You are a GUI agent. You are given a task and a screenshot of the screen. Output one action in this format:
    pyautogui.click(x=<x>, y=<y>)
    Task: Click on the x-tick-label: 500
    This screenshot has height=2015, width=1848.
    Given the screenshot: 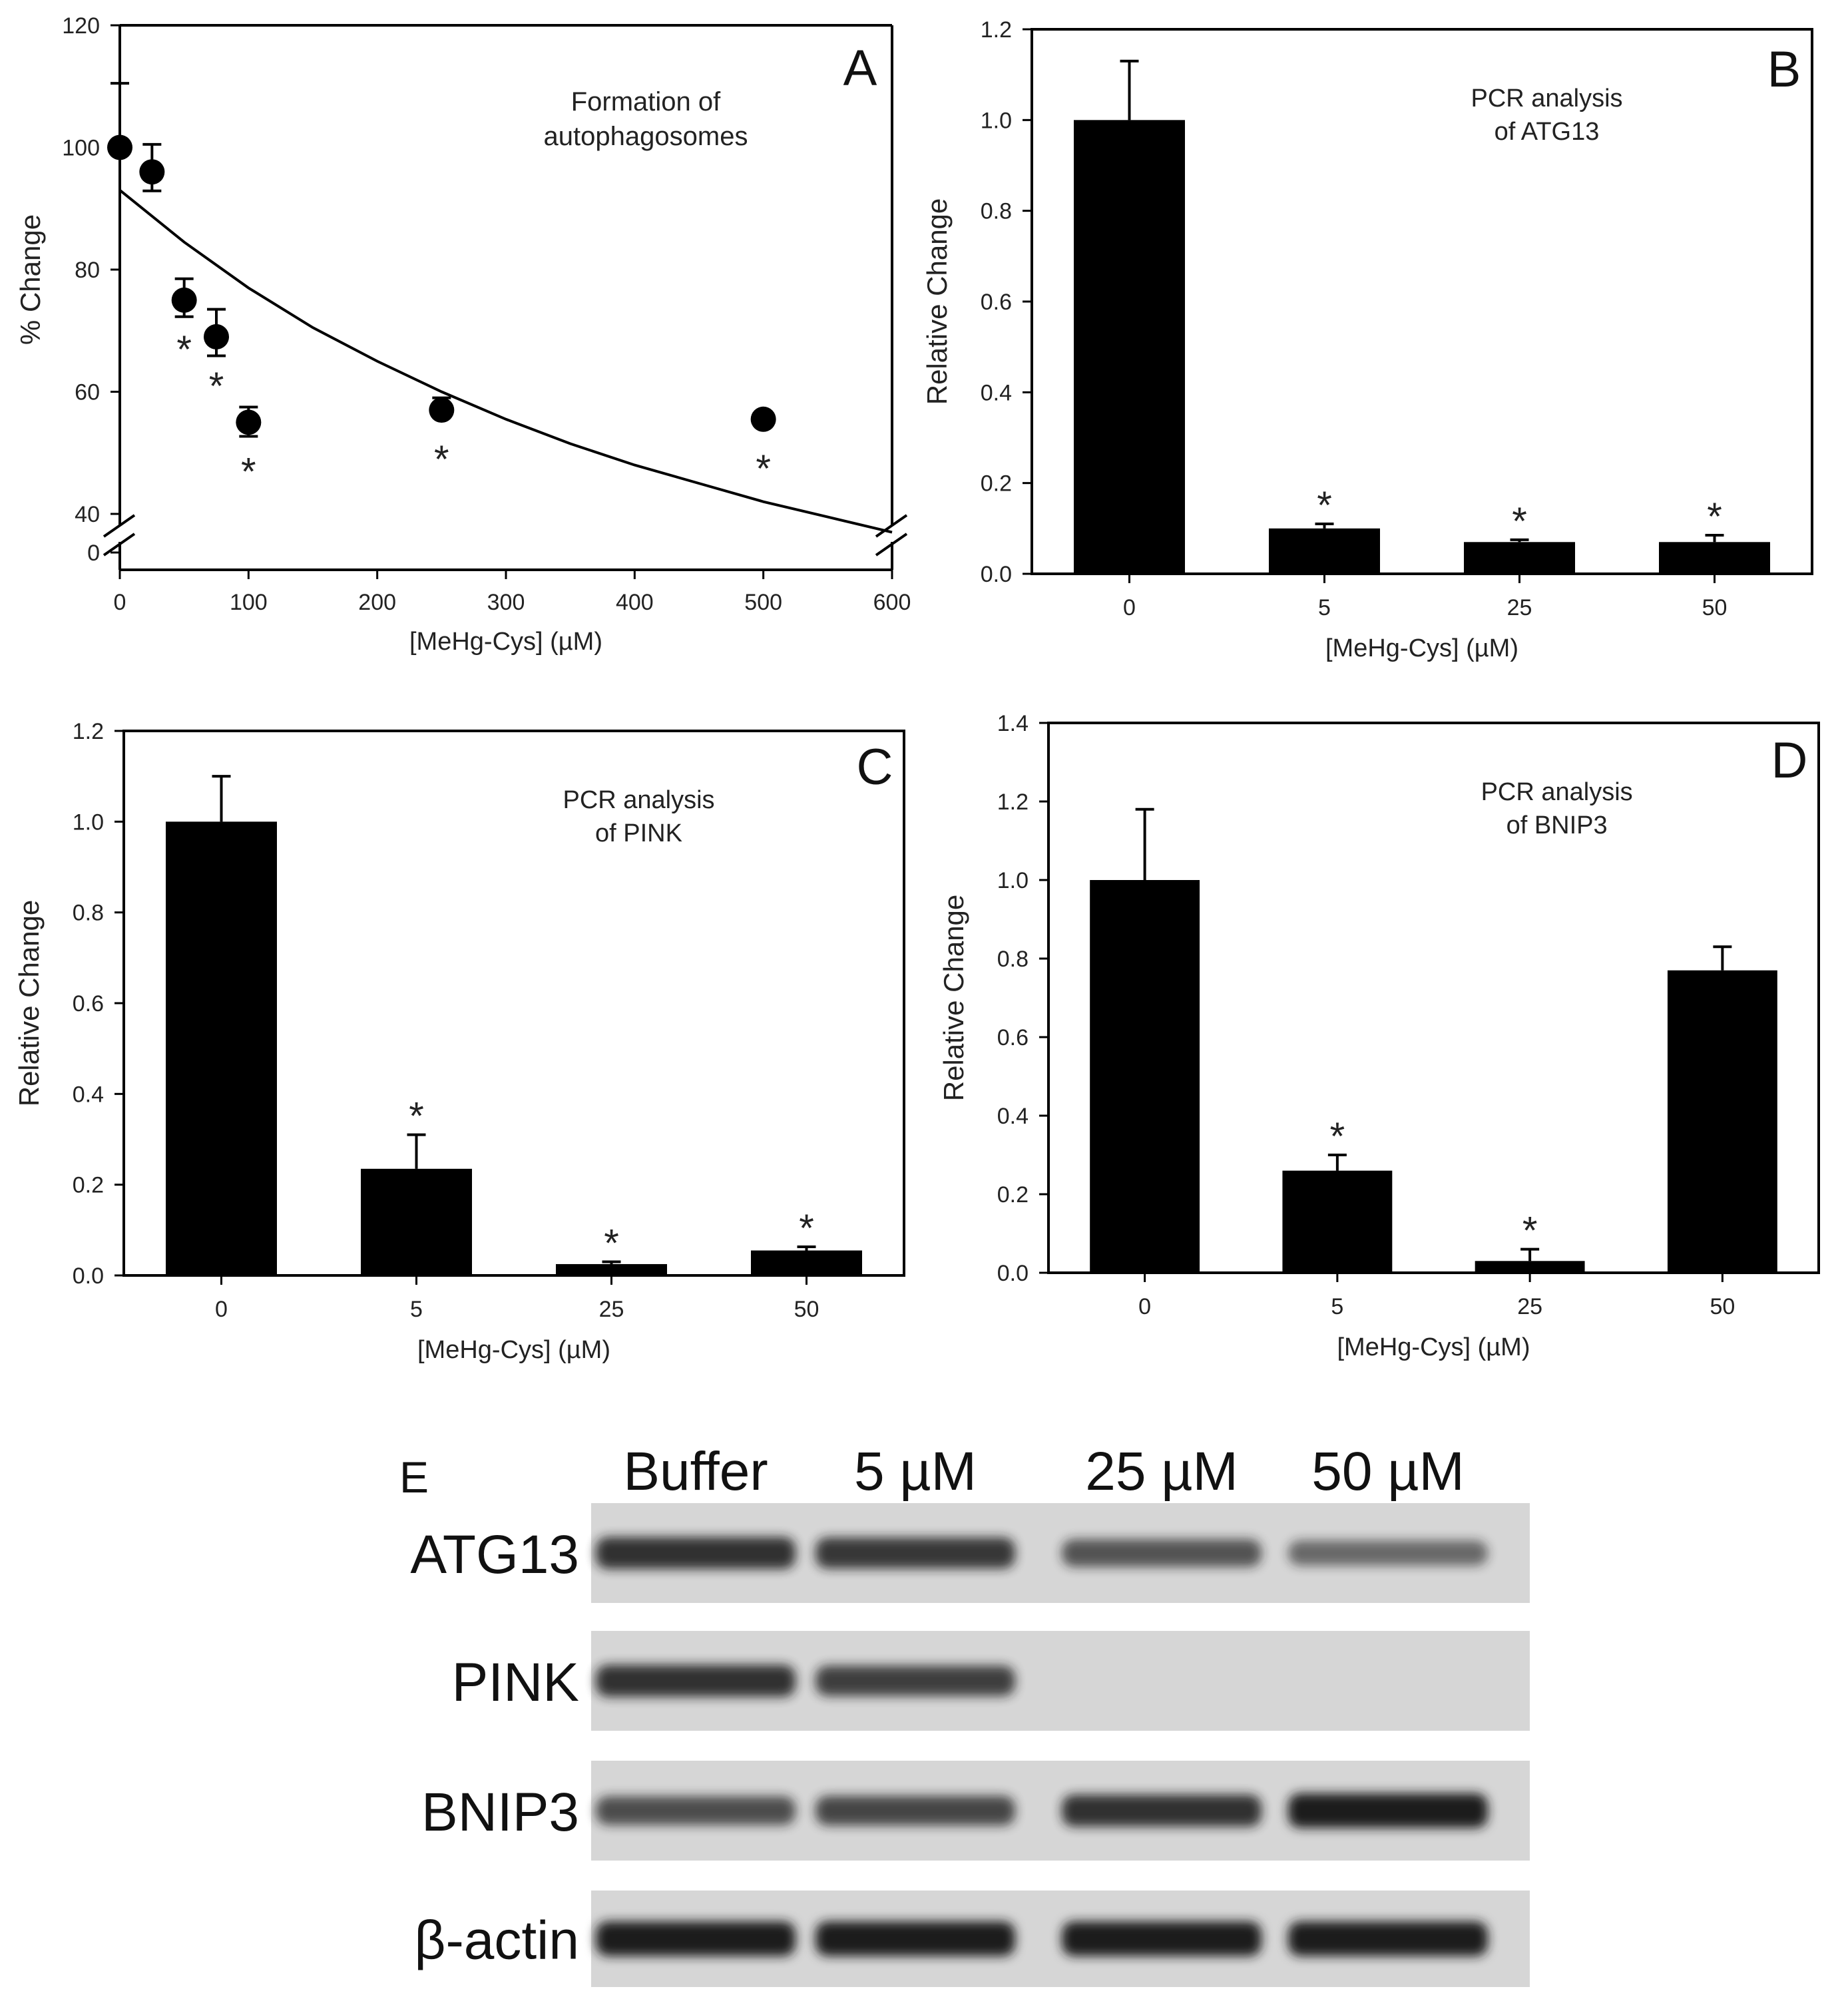 What is the action you would take?
    pyautogui.click(x=763, y=602)
    